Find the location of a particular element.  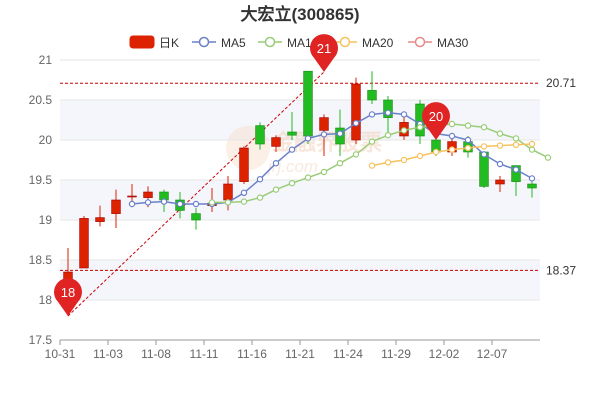

y-tick-label: 18 is located at coordinates (46, 300).